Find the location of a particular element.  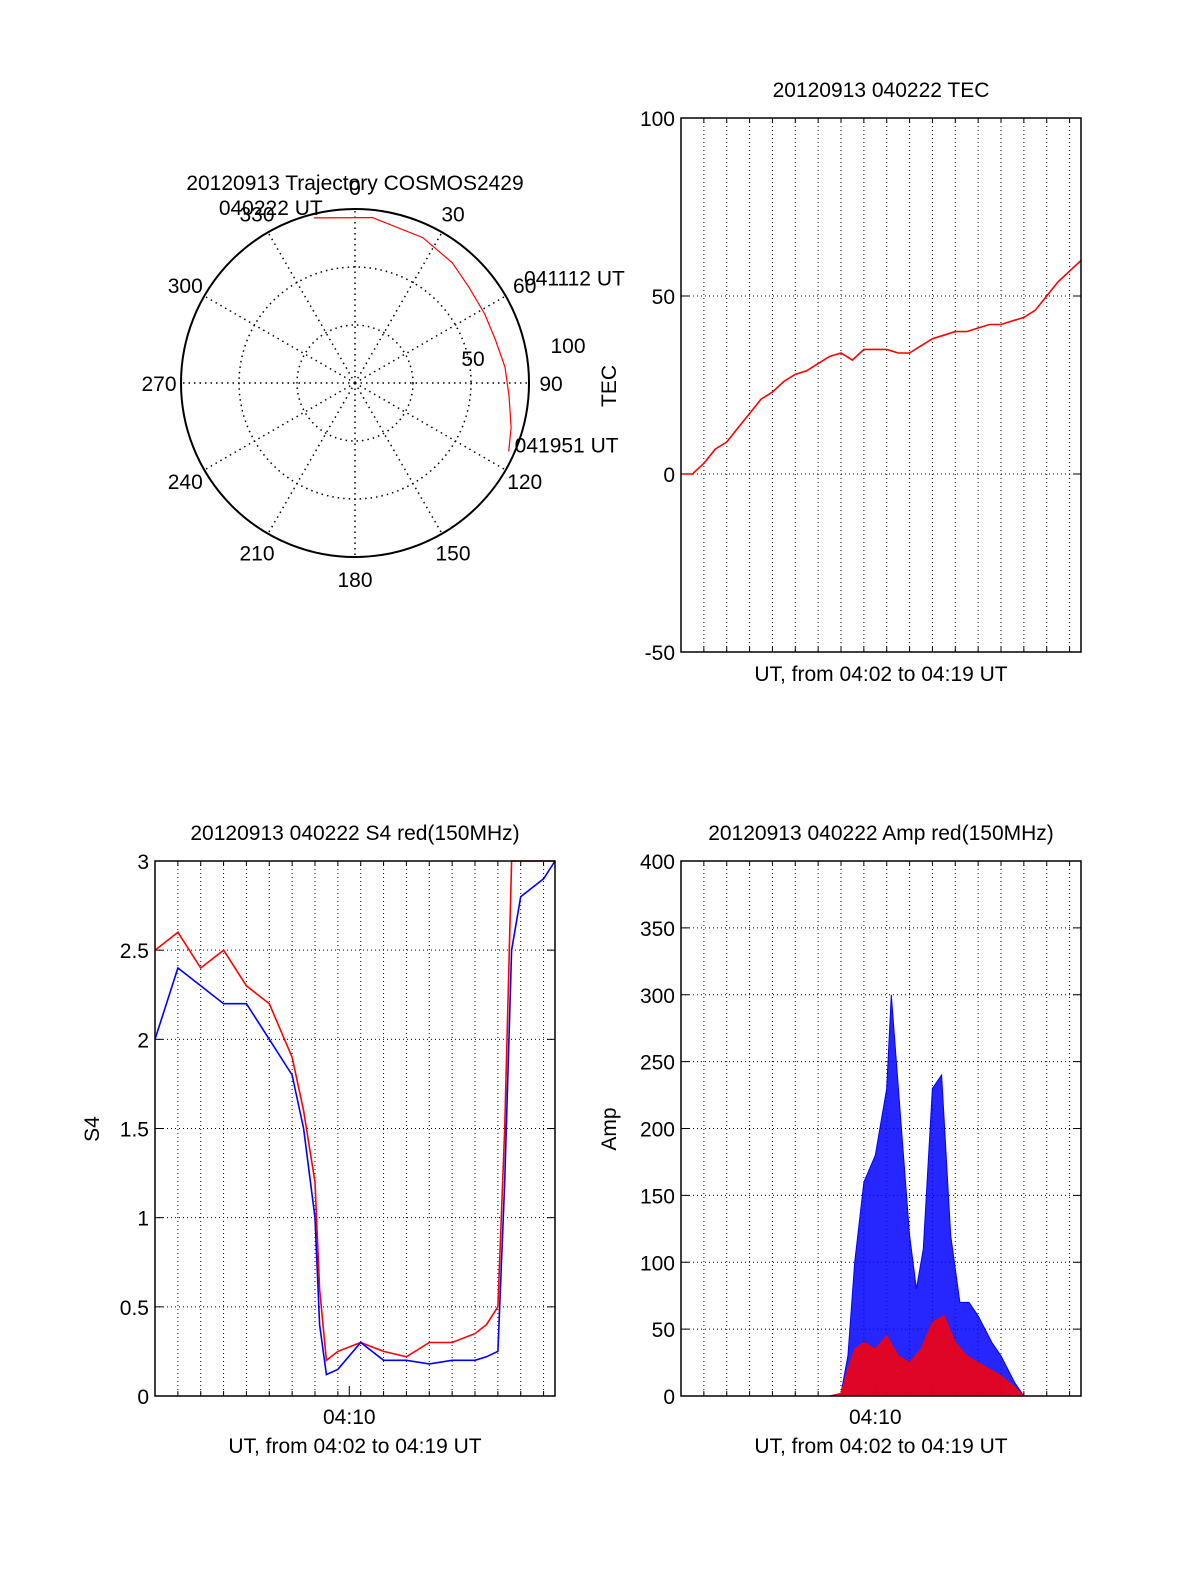

trajectory-time-label: 041951 UT is located at coordinates (567, 445).